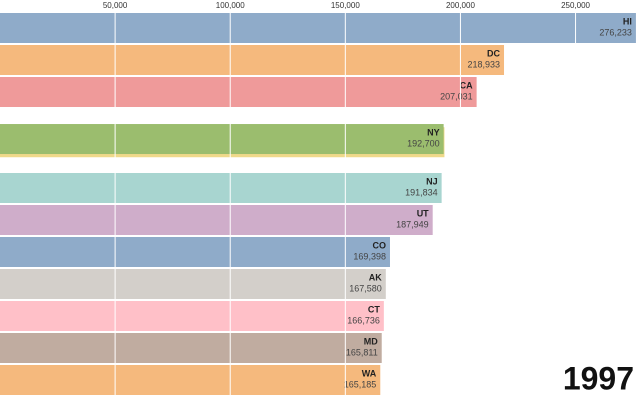 This screenshot has height=400, width=640. What do you see at coordinates (365, 288) in the screenshot?
I see `value-label: 167,580` at bounding box center [365, 288].